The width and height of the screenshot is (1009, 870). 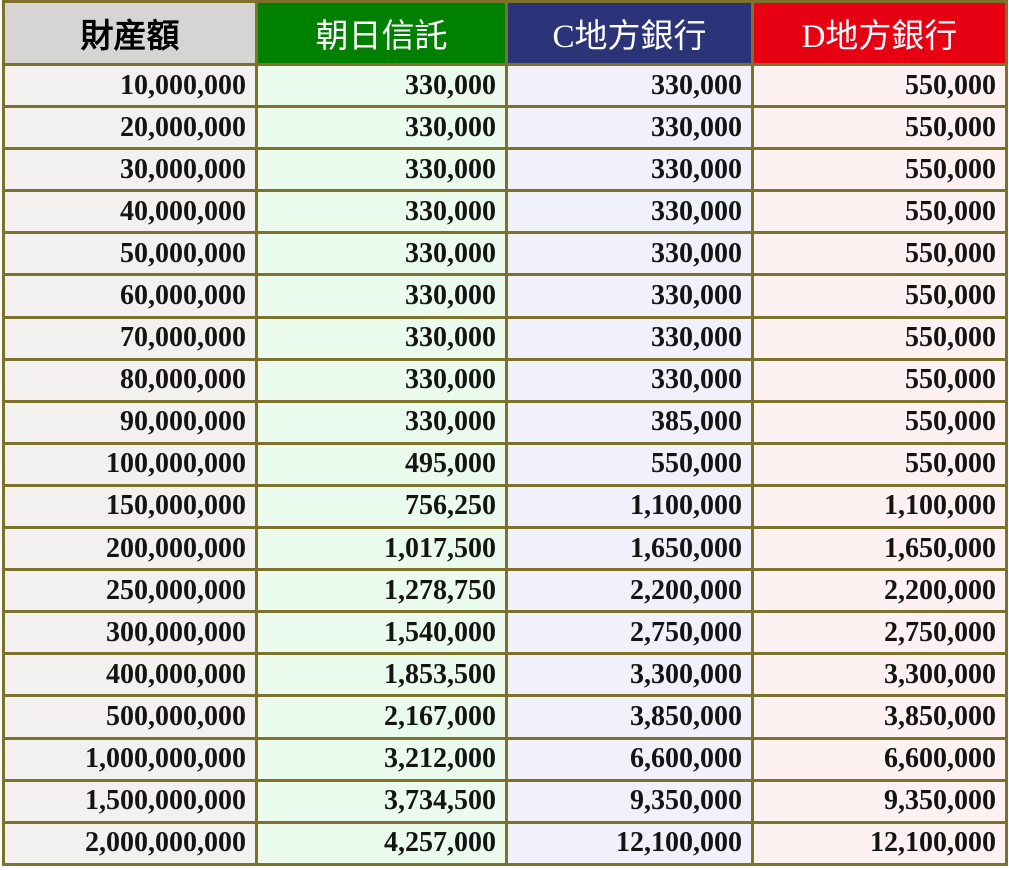 What do you see at coordinates (130, 801) in the screenshot?
I see `cell-asset_amount: 1,500,000,000` at bounding box center [130, 801].